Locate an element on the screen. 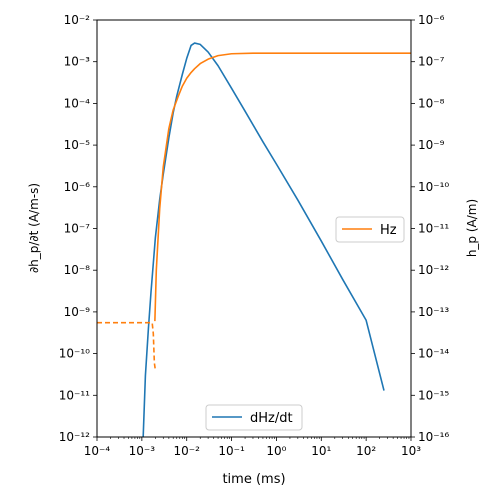  legend-dhzdt-box is located at coordinates (254, 417).